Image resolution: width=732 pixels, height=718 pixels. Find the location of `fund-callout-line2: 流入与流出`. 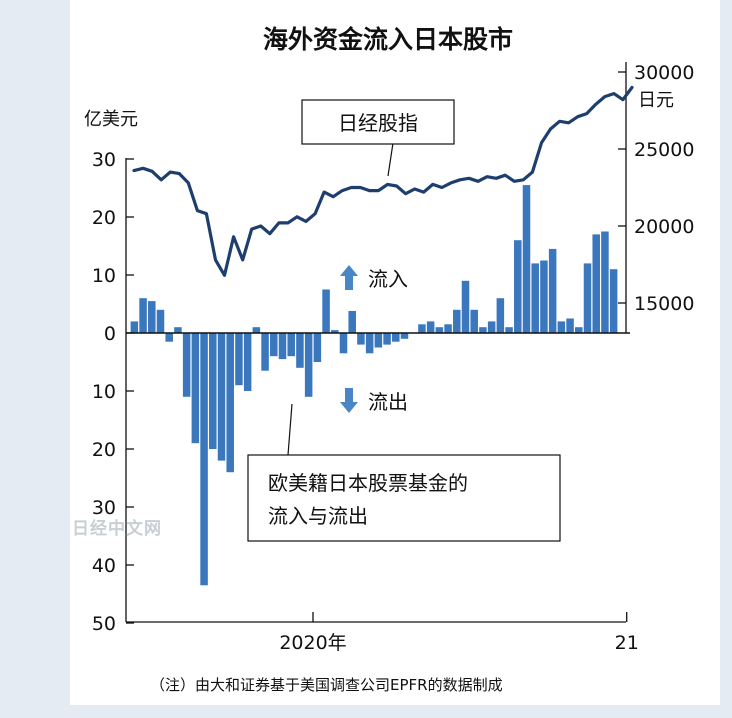

fund-callout-line2: 流入与流出 is located at coordinates (318, 516).